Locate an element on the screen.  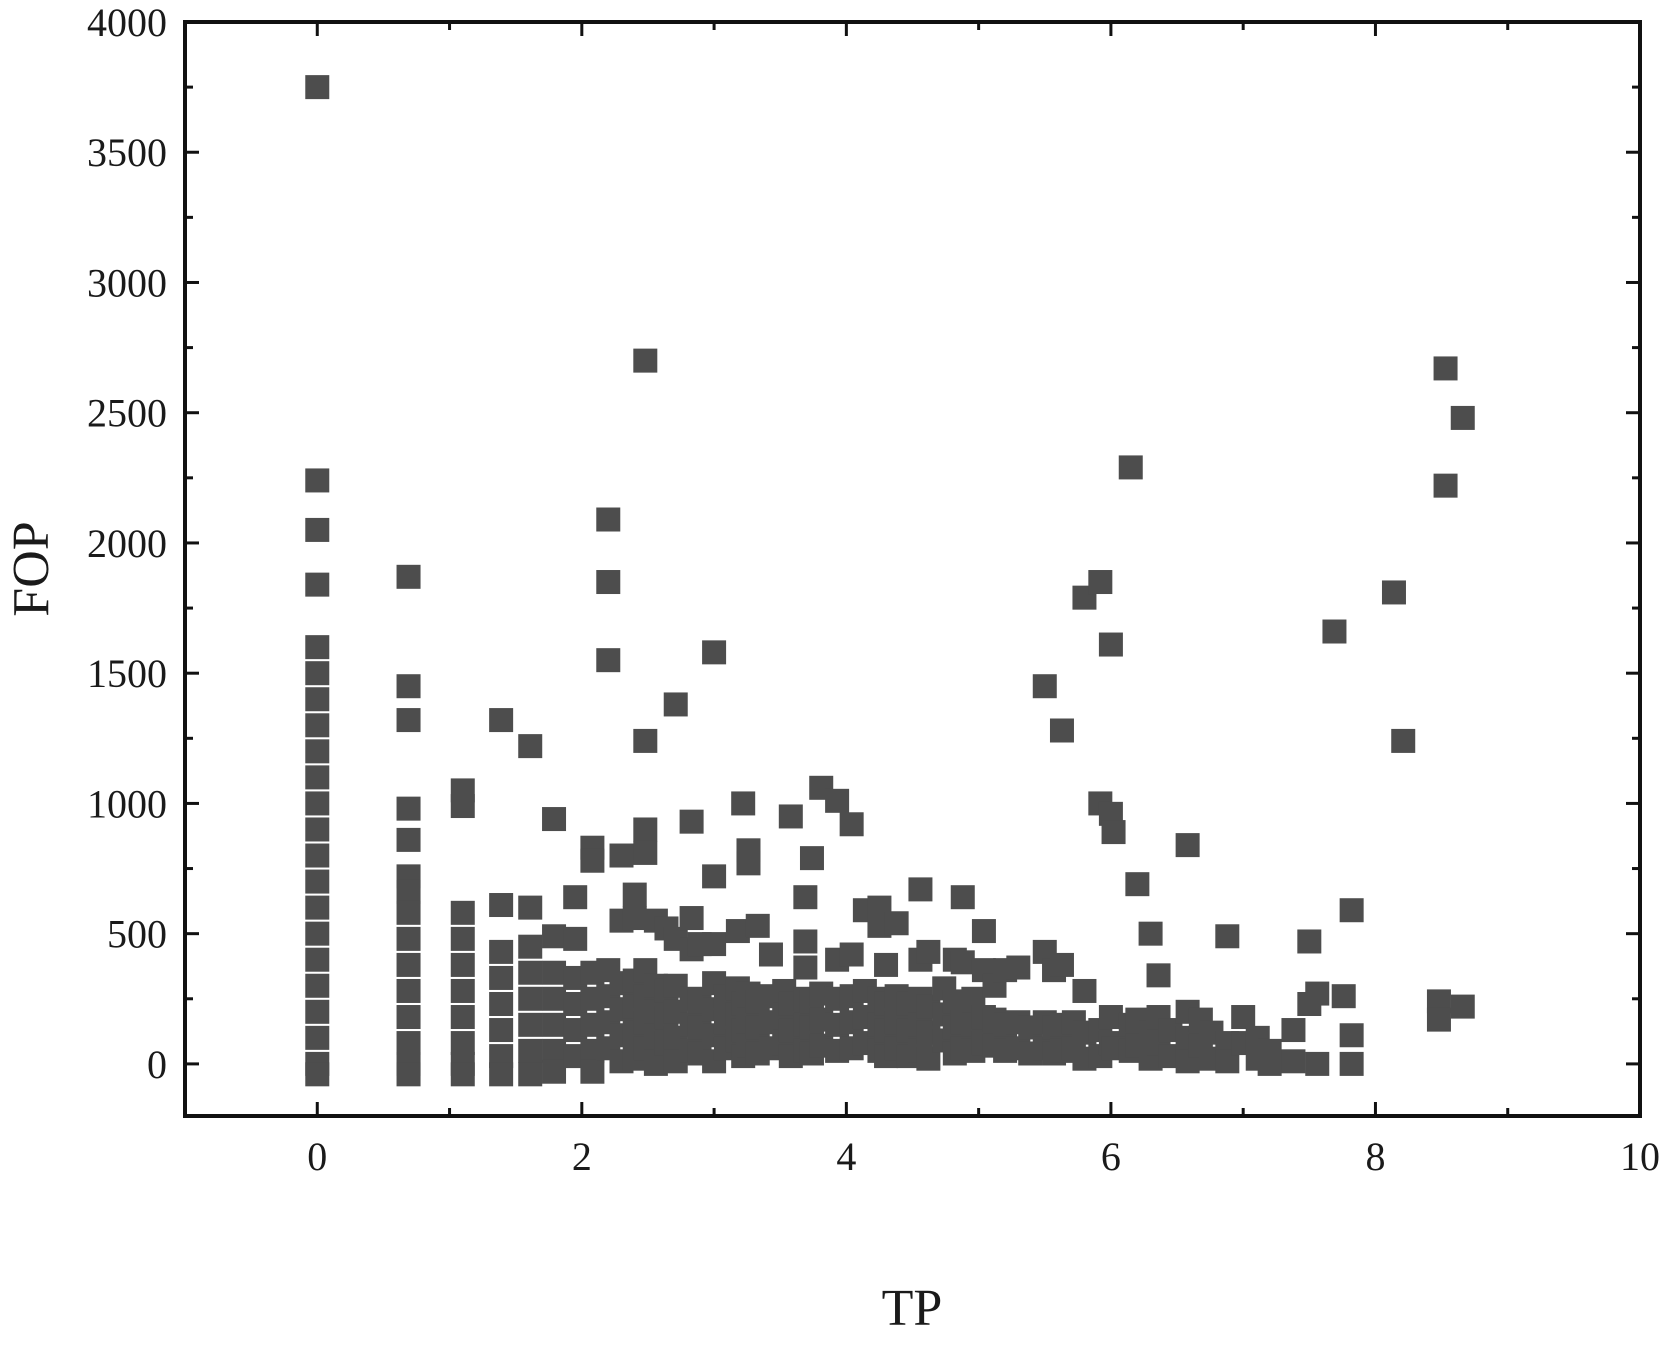
x-tick-label: 8 is located at coordinates (1375, 1156).